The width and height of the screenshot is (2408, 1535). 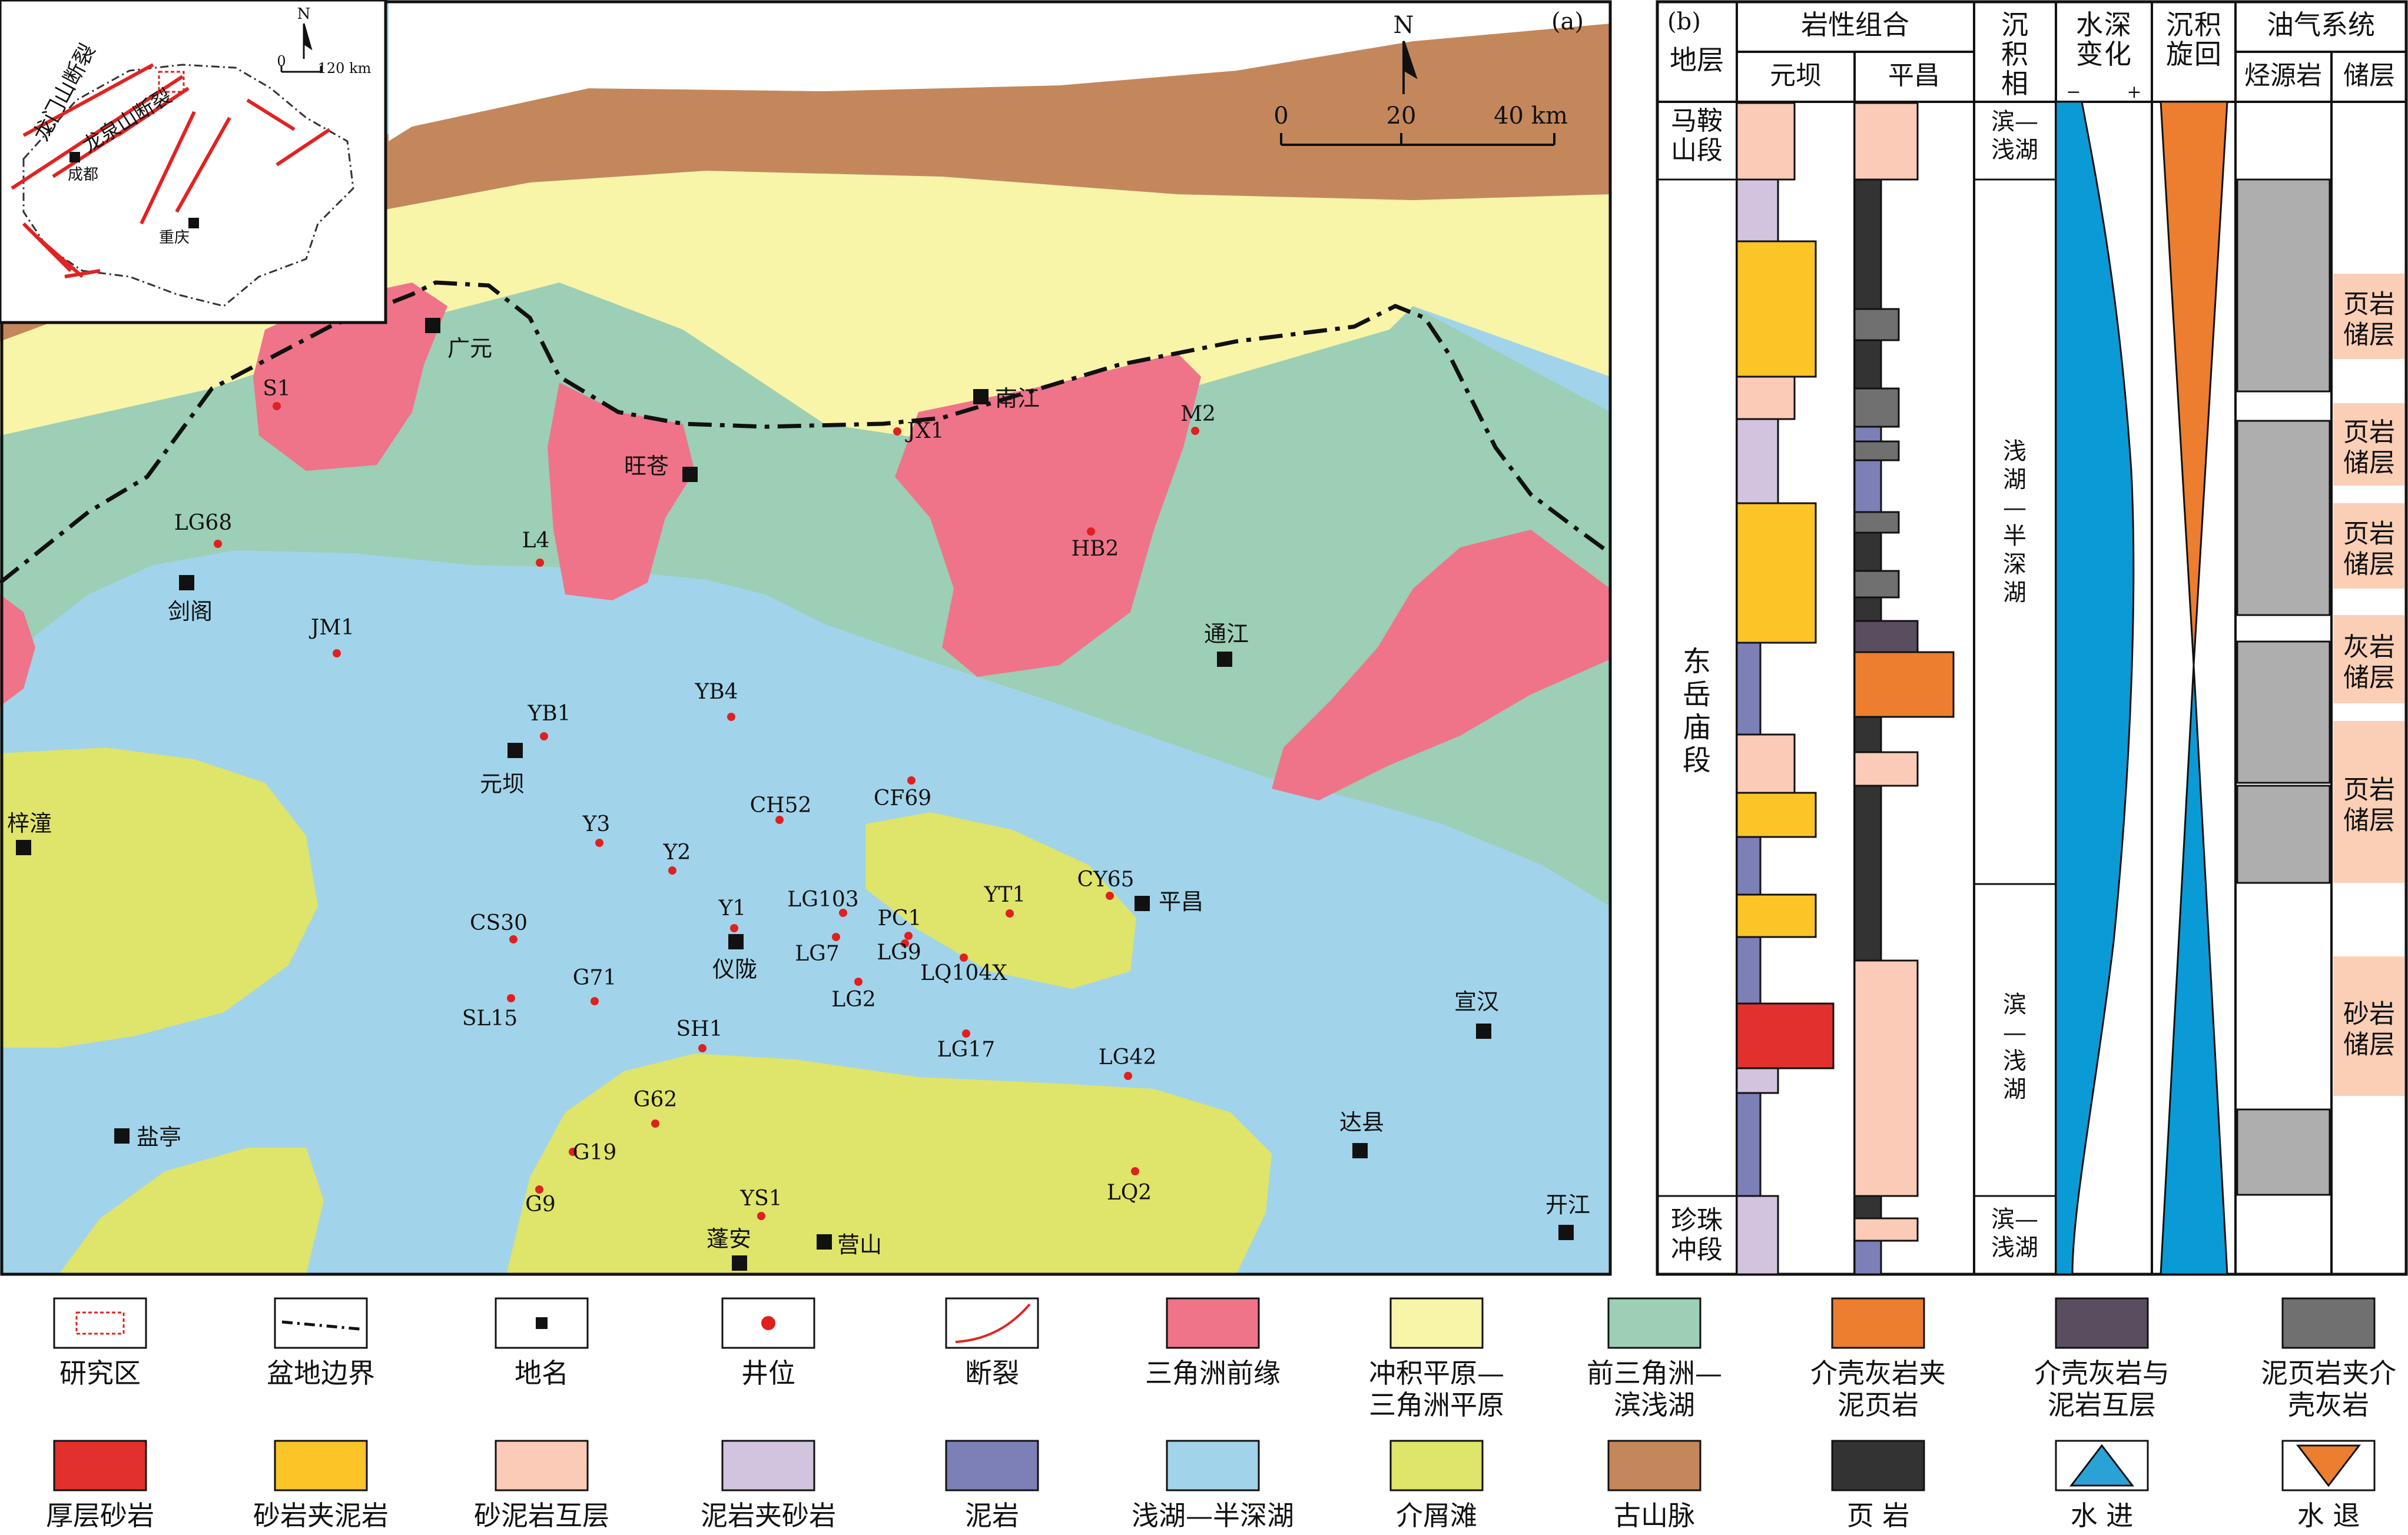 What do you see at coordinates (1531, 115) in the screenshot?
I see `scale-label-40: 40 km` at bounding box center [1531, 115].